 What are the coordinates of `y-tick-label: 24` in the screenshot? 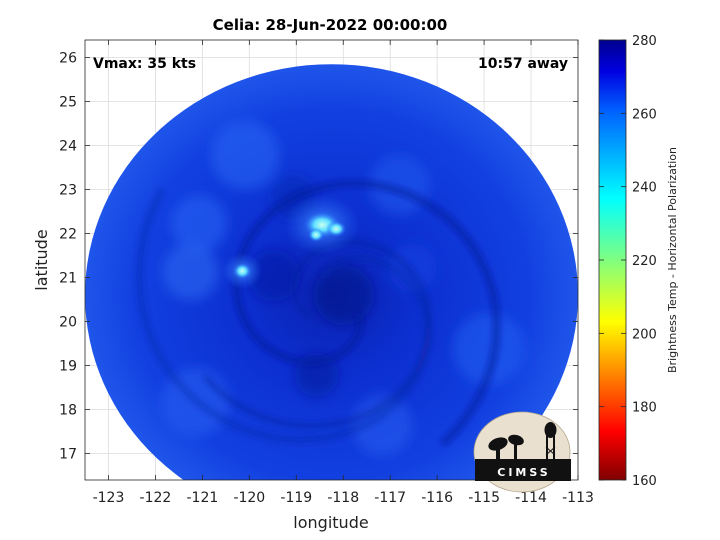 It's located at (68, 147).